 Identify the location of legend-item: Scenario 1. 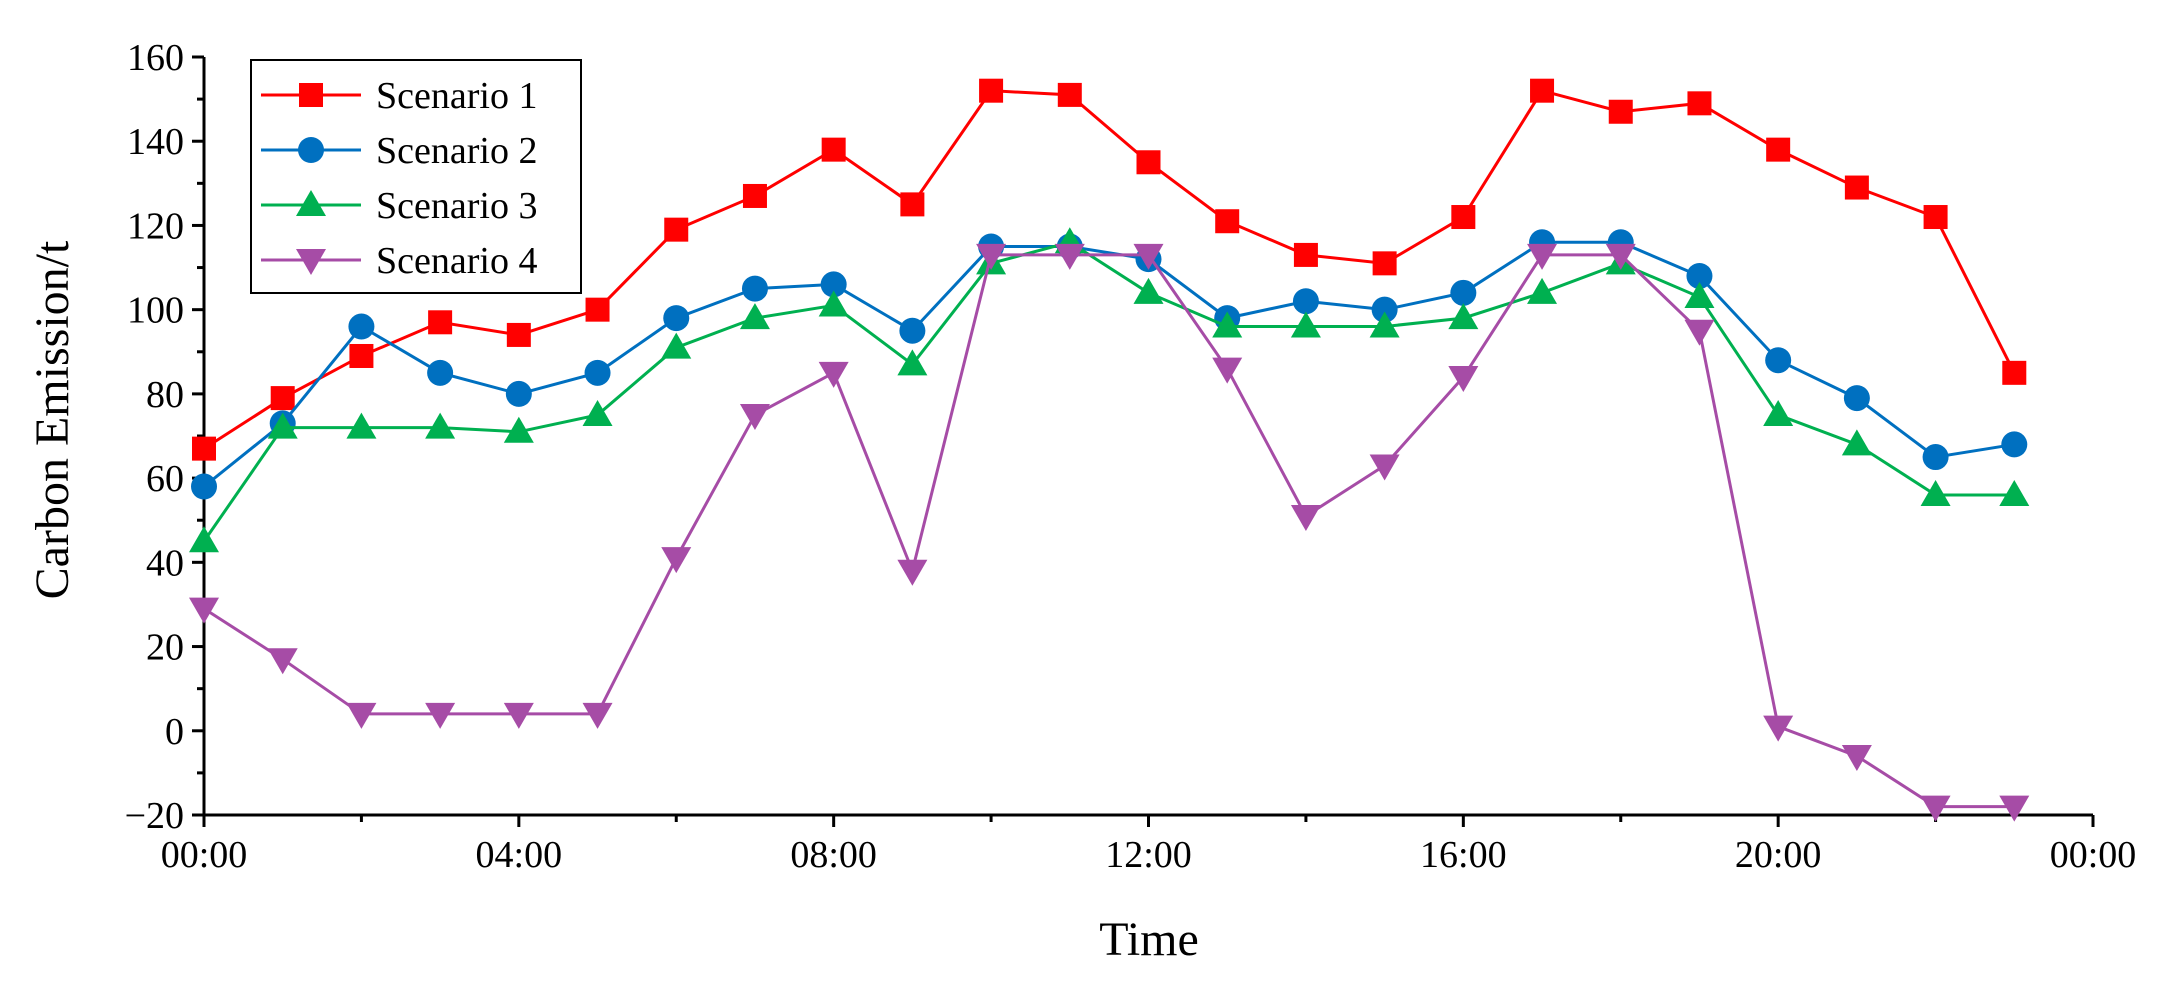
(399, 96).